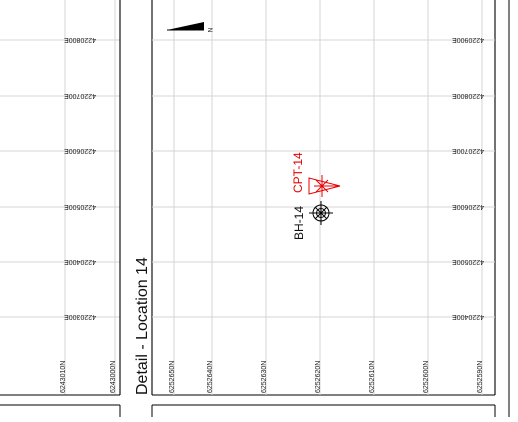 The image size is (518, 422). What do you see at coordinates (172, 377) in the screenshot?
I see `northing-label: 6252650N` at bounding box center [172, 377].